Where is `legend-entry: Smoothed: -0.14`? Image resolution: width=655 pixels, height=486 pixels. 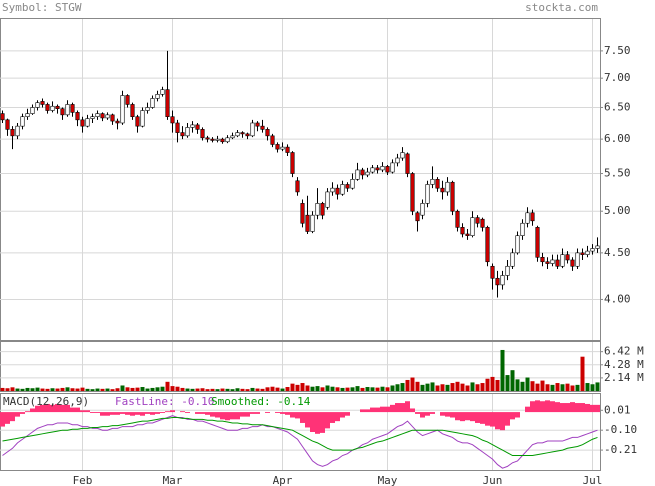
legend-entry: Smoothed: -0.14 is located at coordinates (261, 401).